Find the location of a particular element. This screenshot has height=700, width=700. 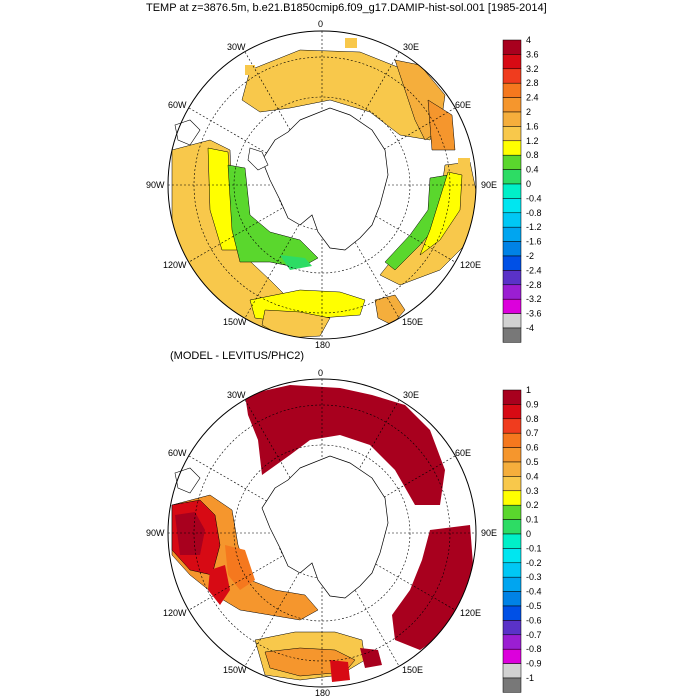

top-lon-120w: 120W is located at coordinates (175, 265).